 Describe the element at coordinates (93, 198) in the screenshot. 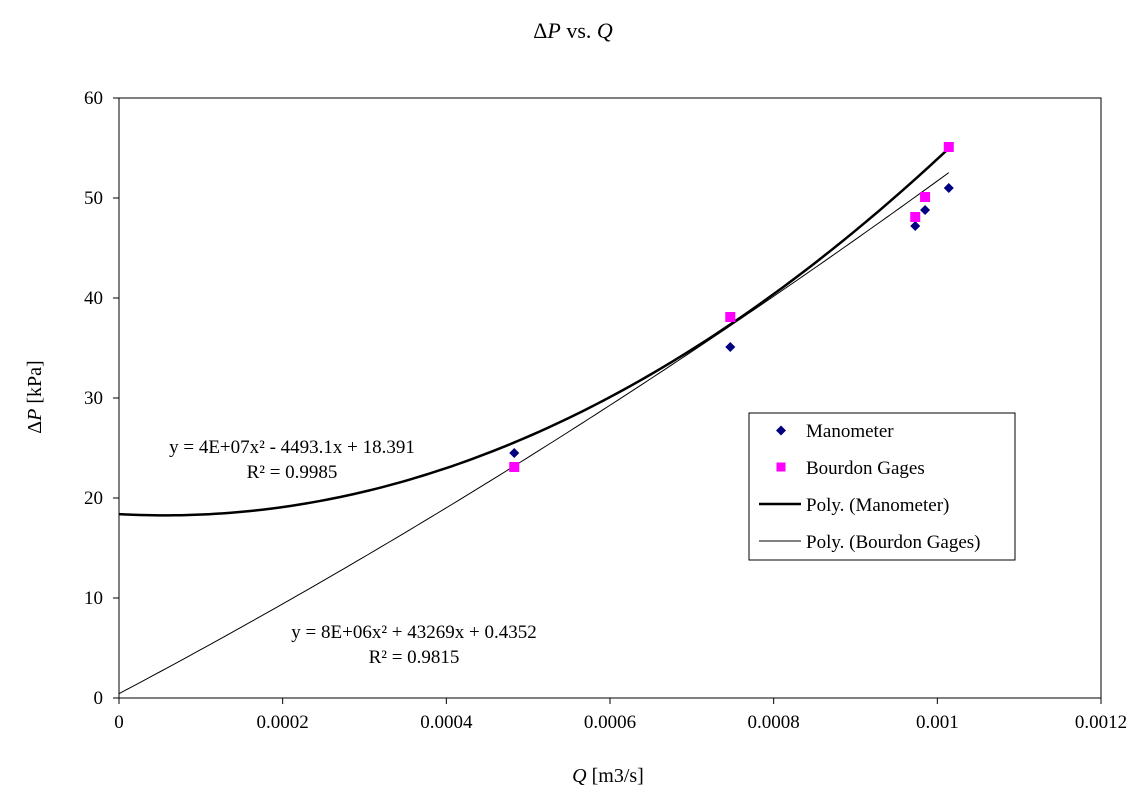

I see `y-tick-label: 50` at that location.